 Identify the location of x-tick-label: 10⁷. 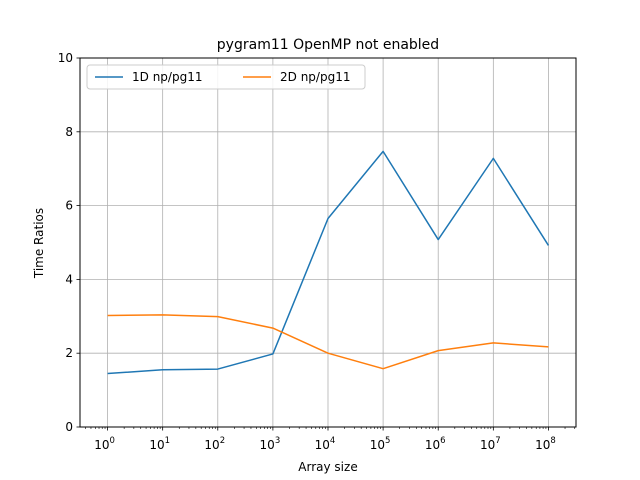
(490, 444).